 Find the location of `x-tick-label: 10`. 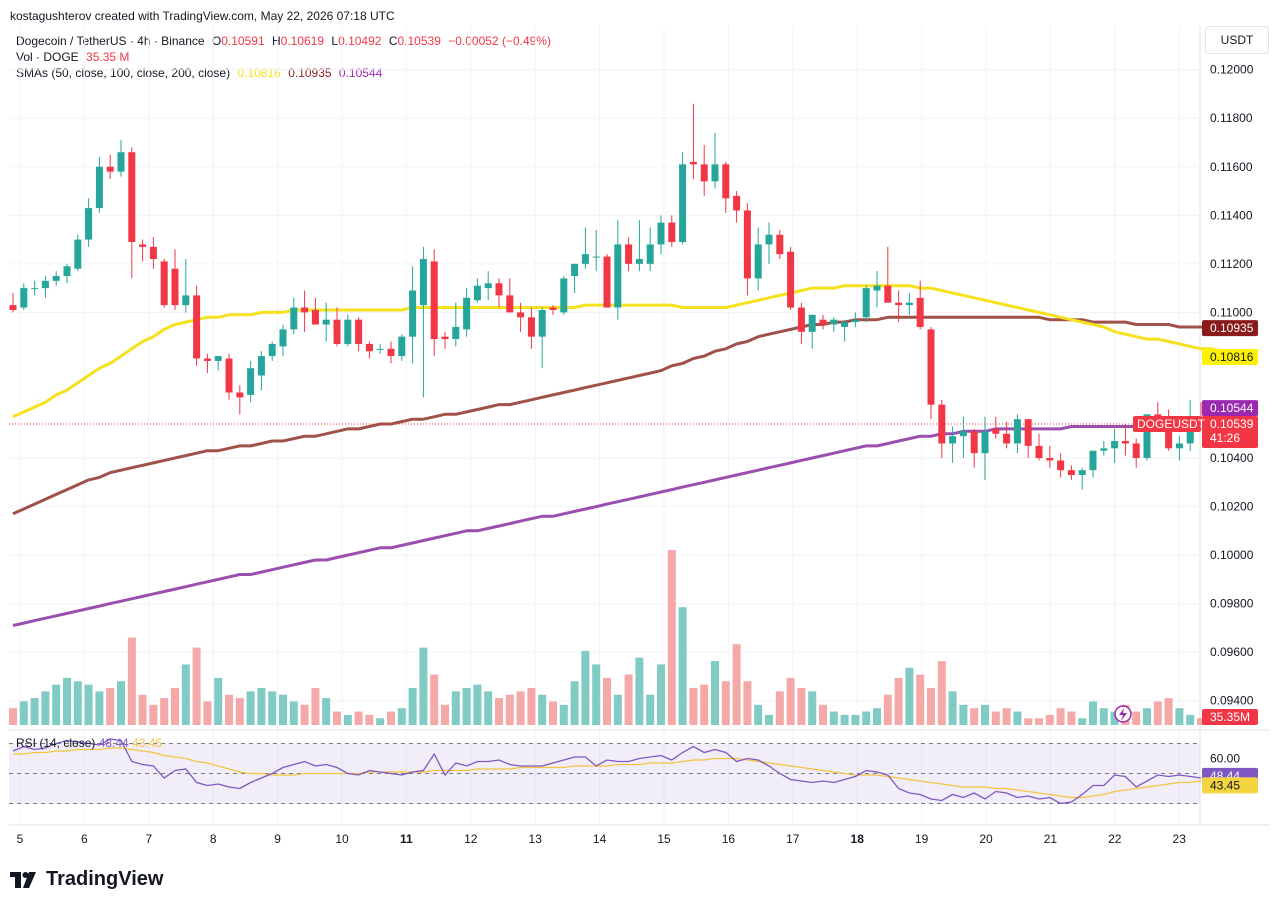

x-tick-label: 10 is located at coordinates (342, 839).